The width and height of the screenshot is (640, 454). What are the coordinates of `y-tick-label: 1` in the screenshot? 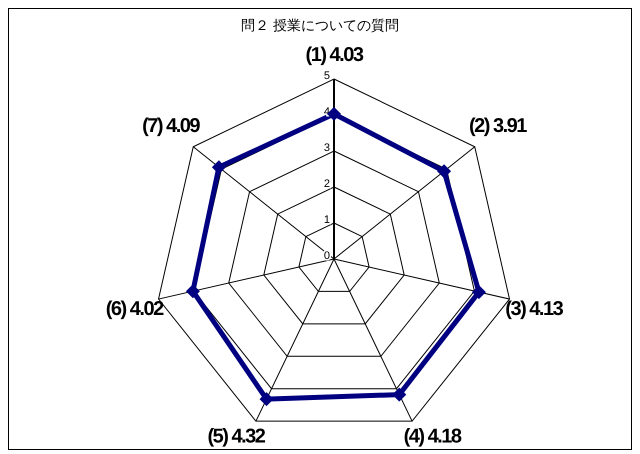 It's located at (327, 220).